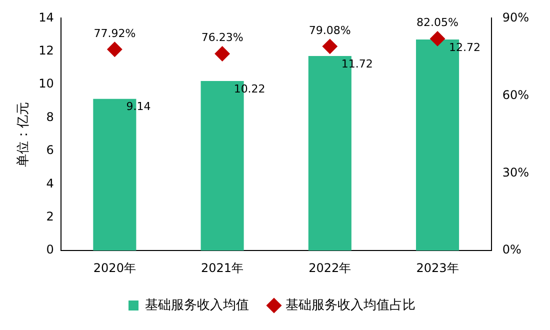  What do you see at coordinates (50, 249) in the screenshot?
I see `y-tick-label: 0` at bounding box center [50, 249].